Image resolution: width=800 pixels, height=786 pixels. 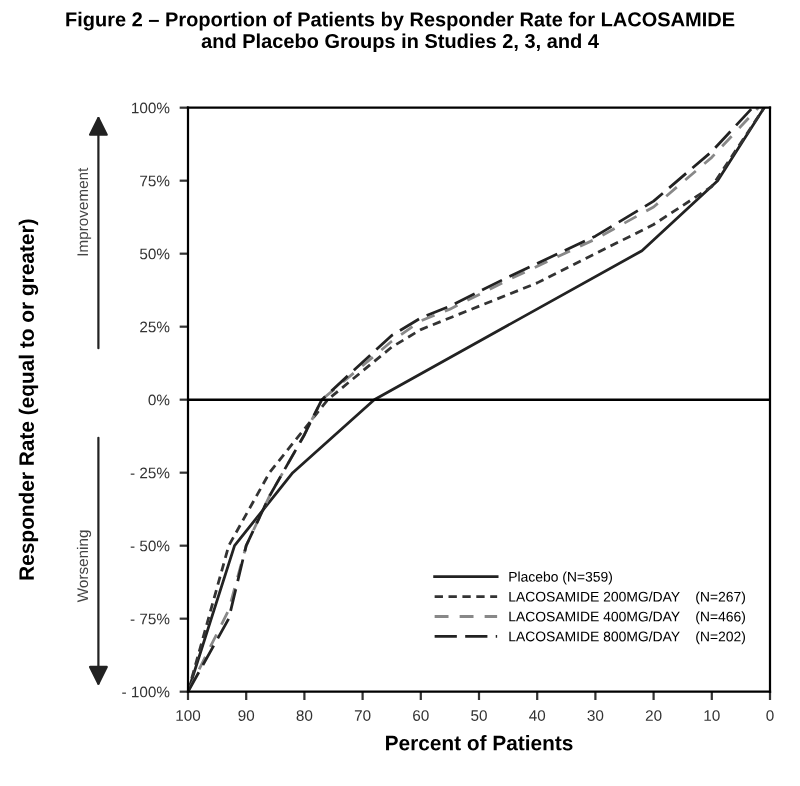 What do you see at coordinates (28, 399) in the screenshot?
I see `y-axis-title: Responder Rate (equal to or greater)` at bounding box center [28, 399].